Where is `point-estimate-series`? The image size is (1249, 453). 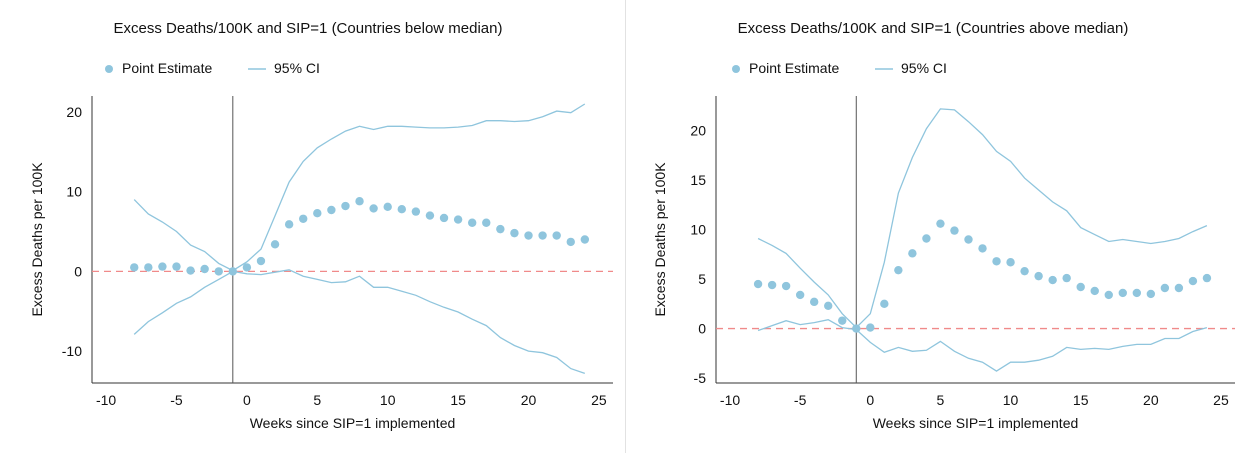 point-estimate-series is located at coordinates (360, 236).